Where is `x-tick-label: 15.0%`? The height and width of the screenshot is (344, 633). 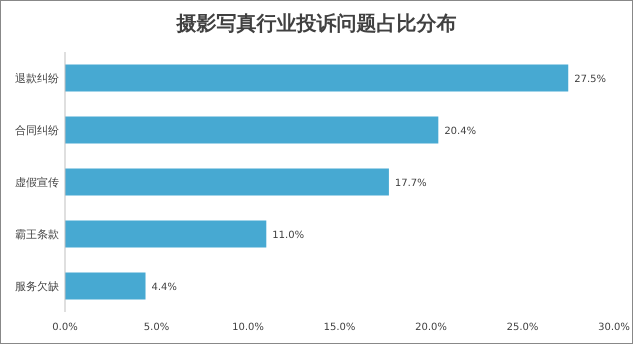
x-tick-label: 15.0% is located at coordinates (340, 327).